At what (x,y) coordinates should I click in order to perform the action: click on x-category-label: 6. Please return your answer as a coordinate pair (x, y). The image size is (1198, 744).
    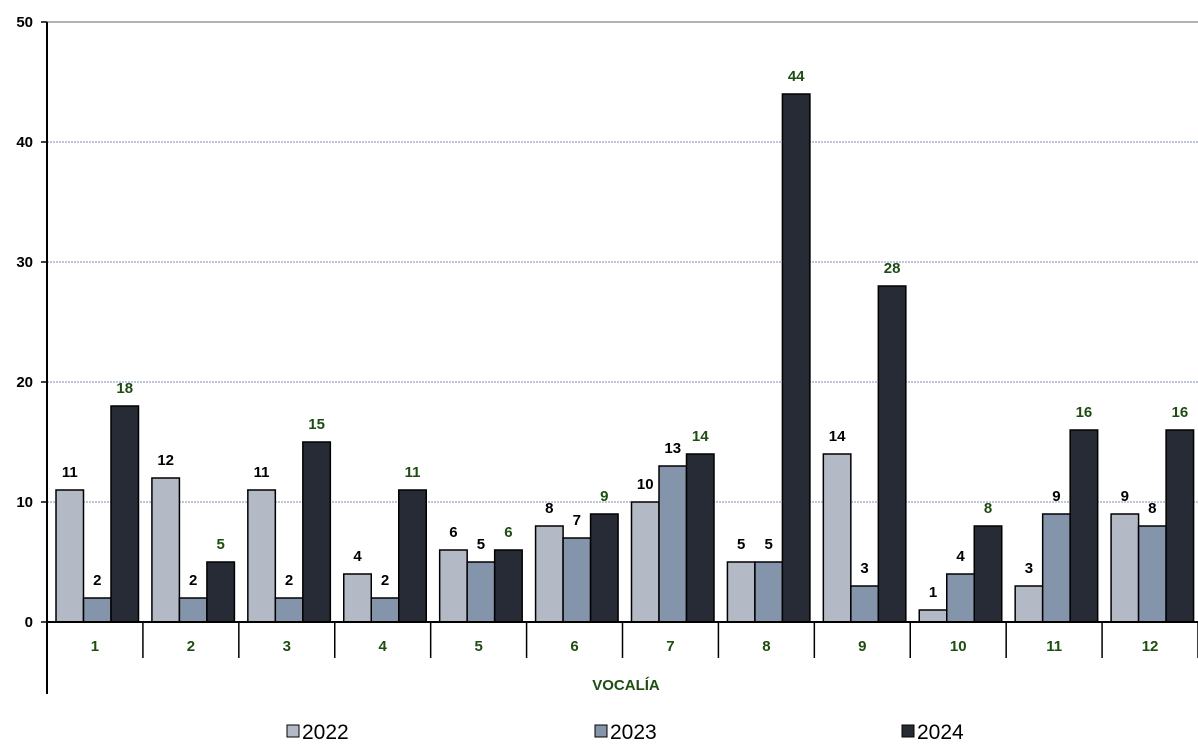
    Looking at the image, I should click on (574, 646).